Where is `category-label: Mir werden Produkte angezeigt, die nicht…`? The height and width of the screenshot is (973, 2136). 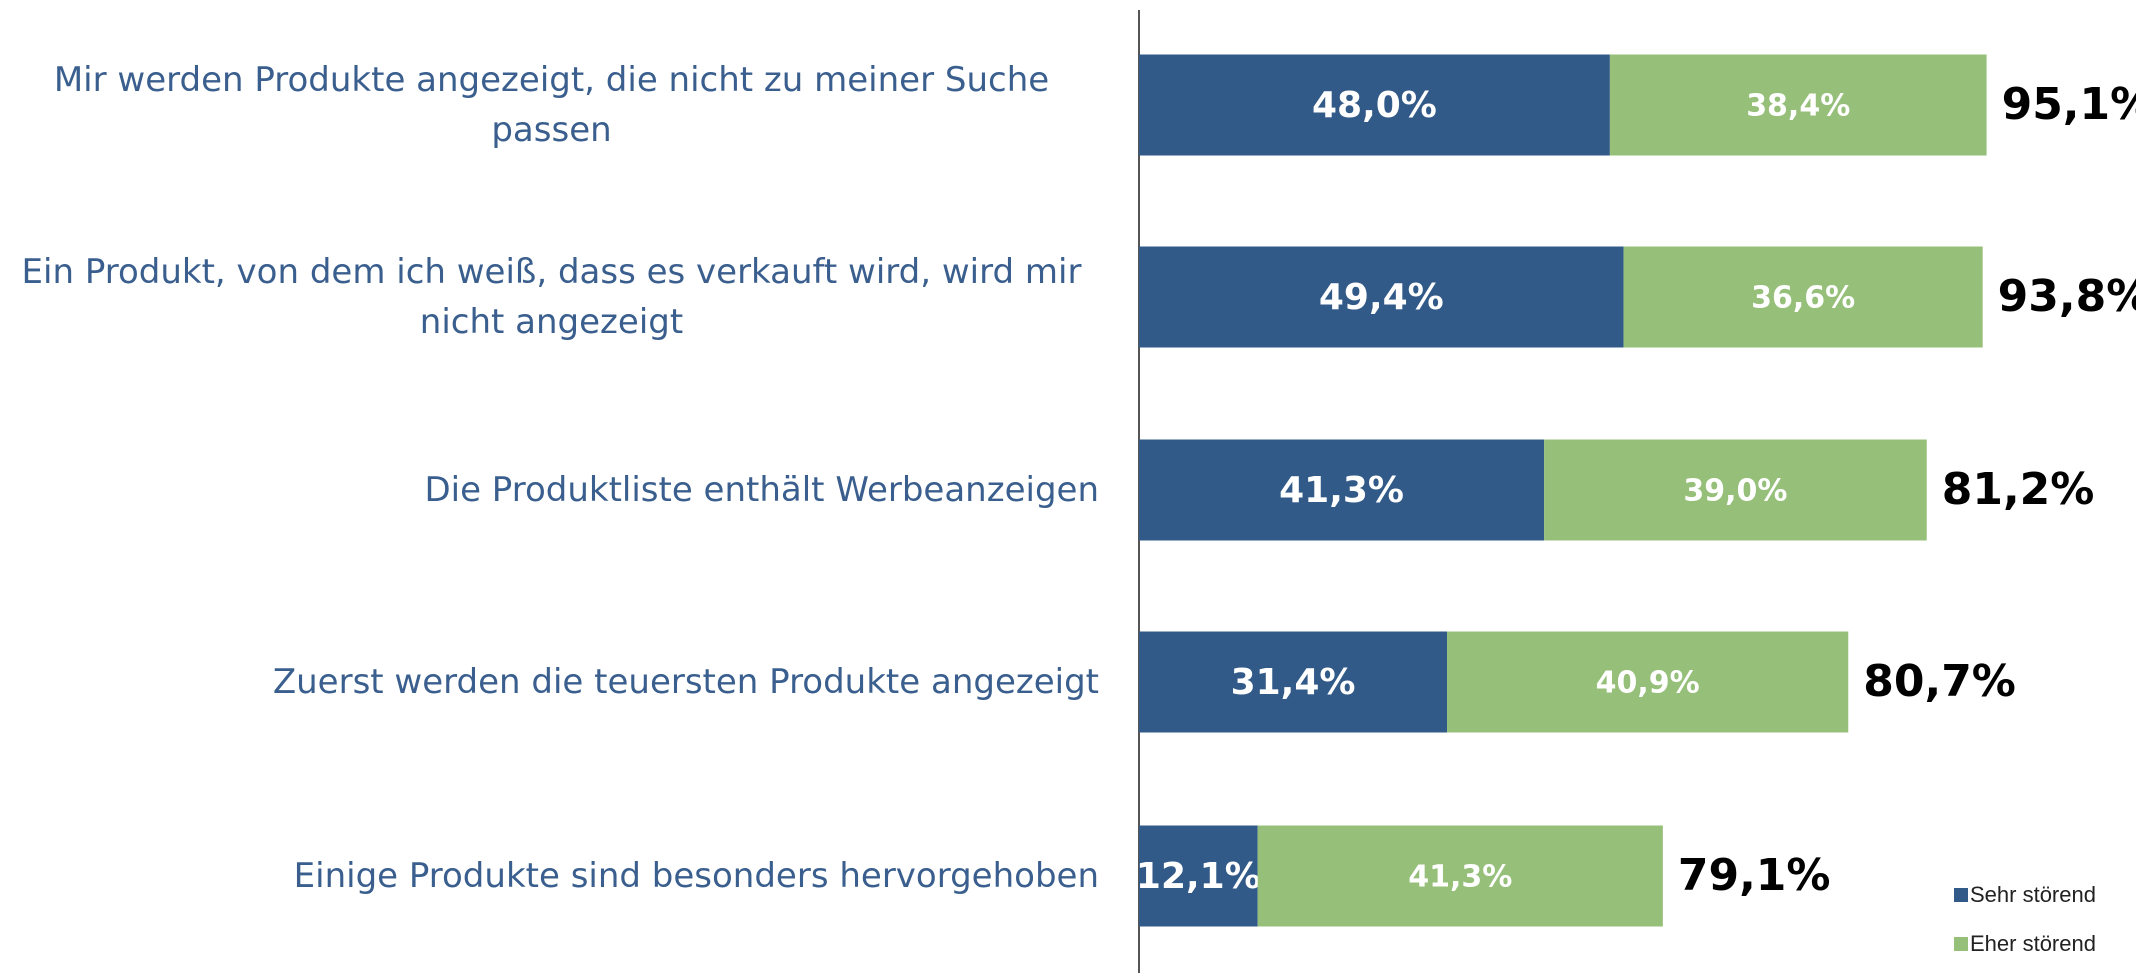
category-label: Mir werden Produkte angezeigt, die nicht… is located at coordinates (551, 105).